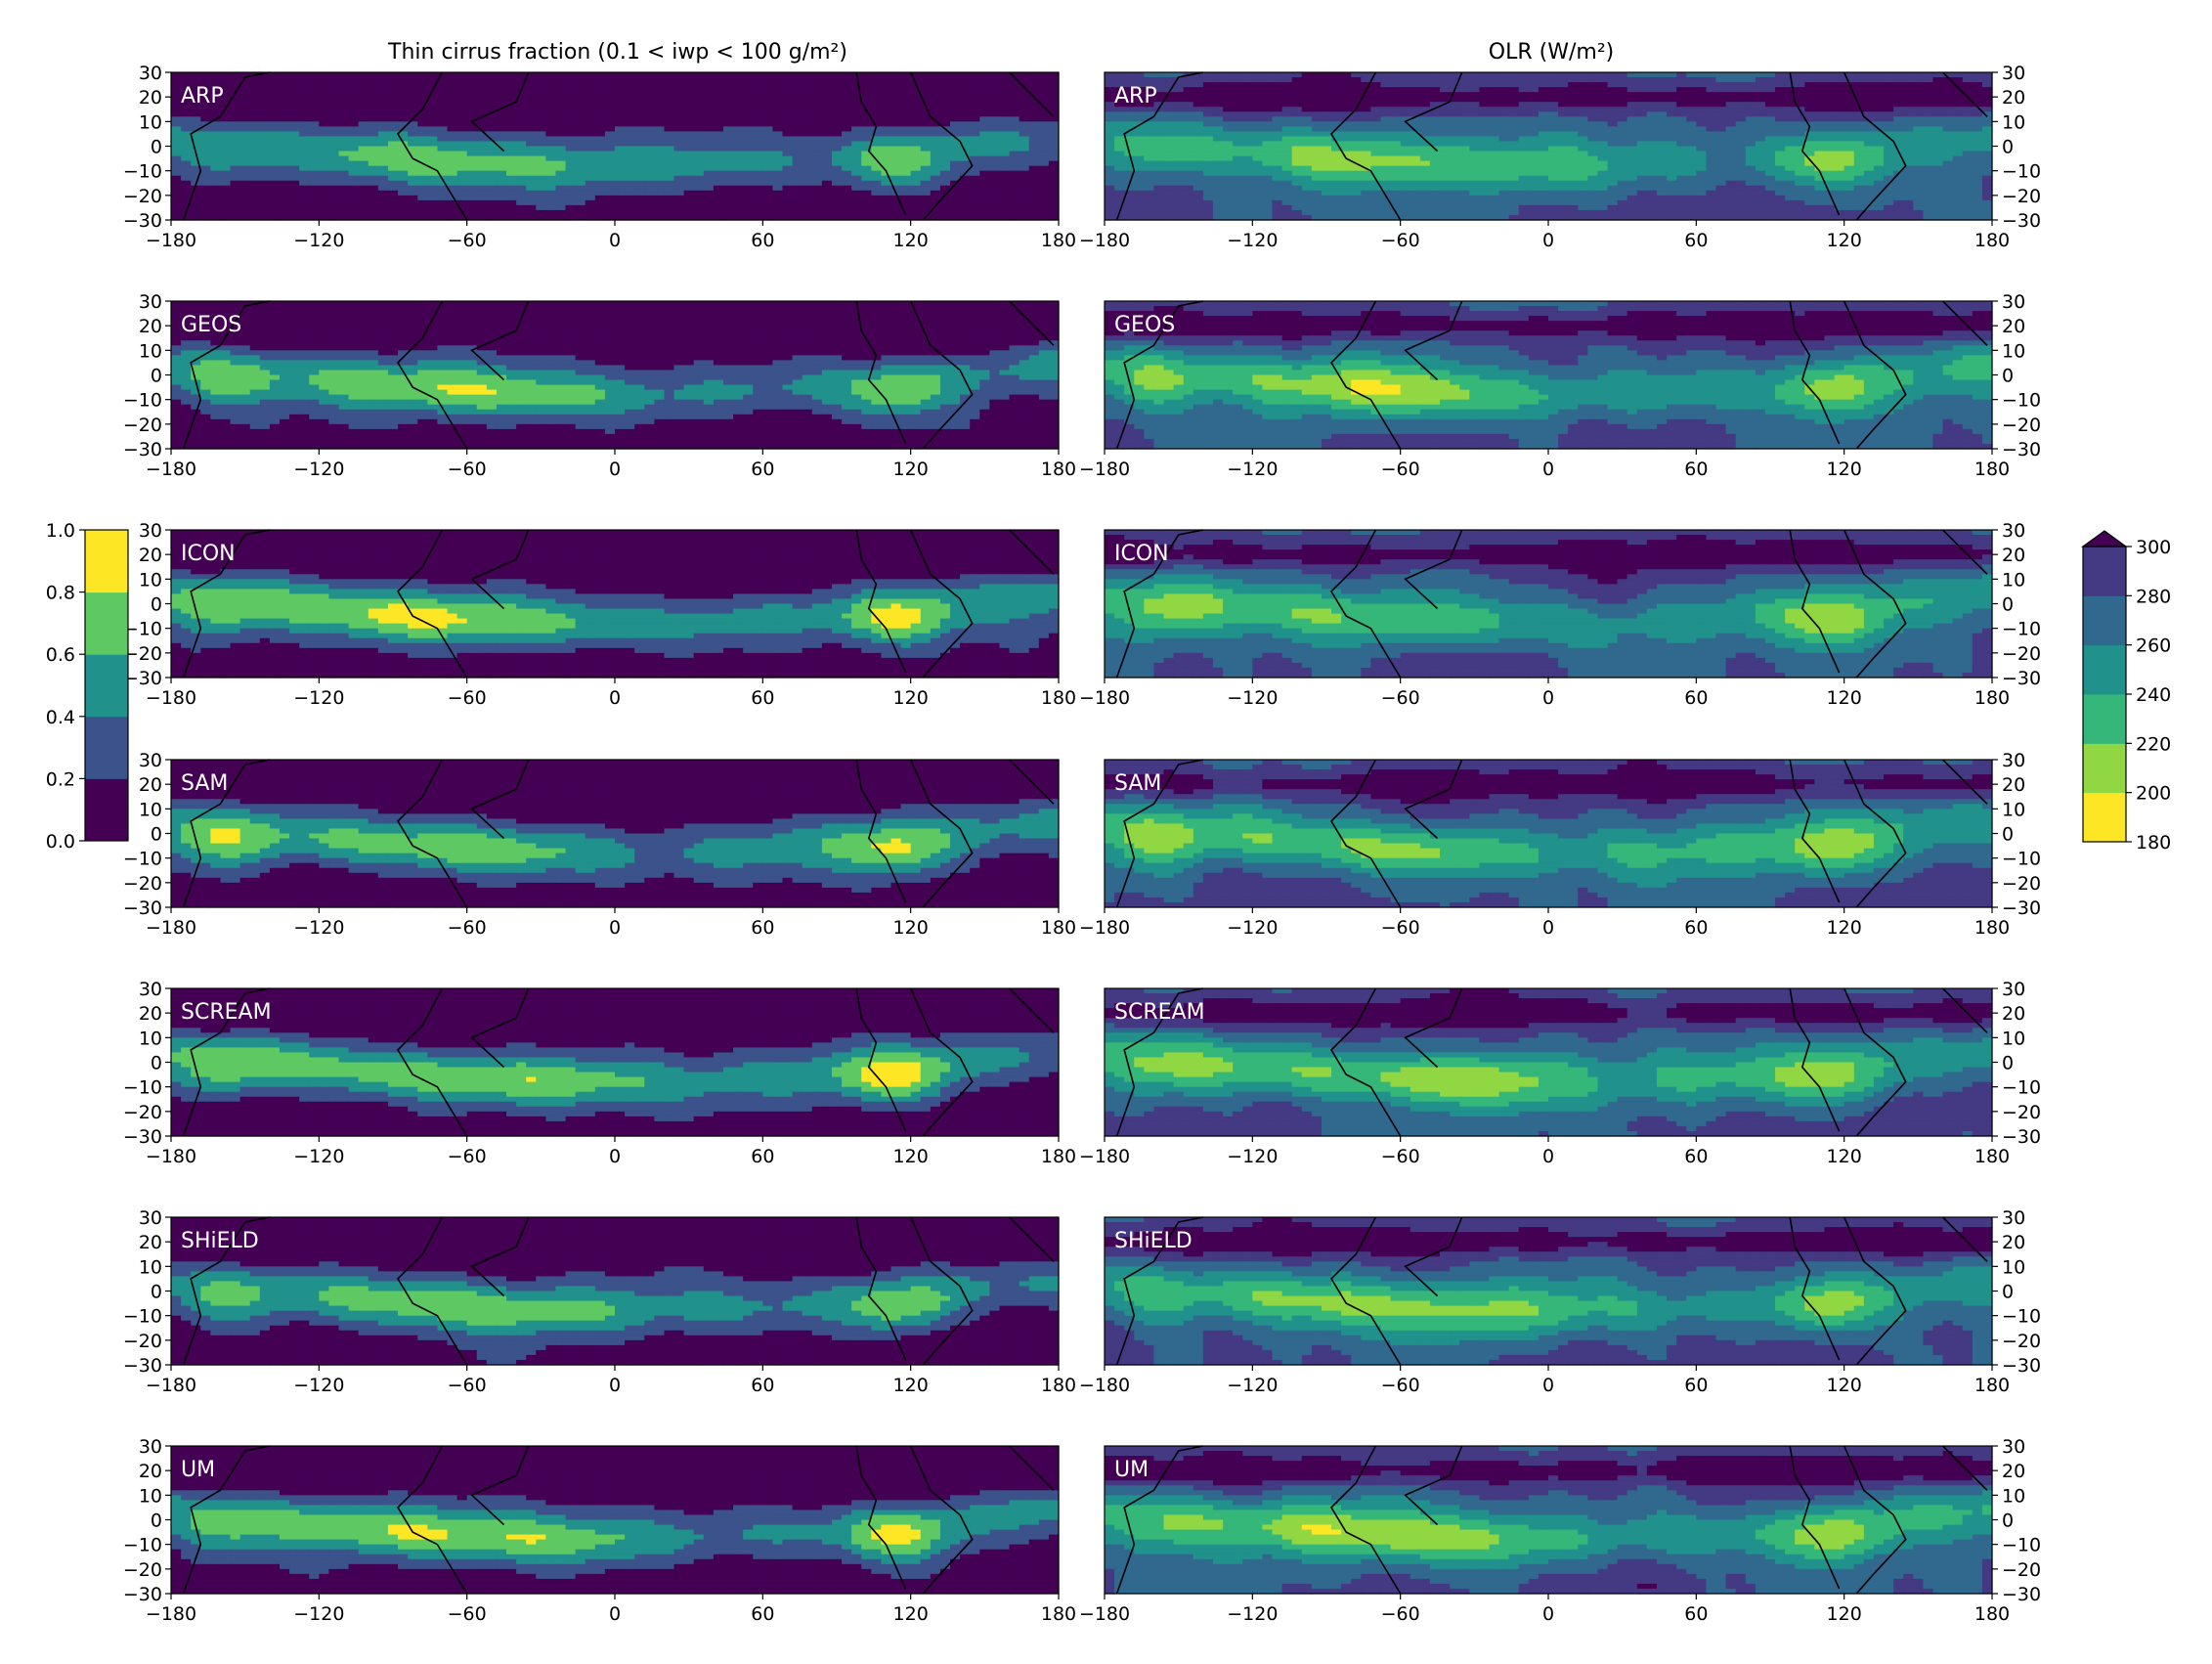 The image size is (2212, 1664). I want to click on y-tick-label: 20, so click(150, 98).